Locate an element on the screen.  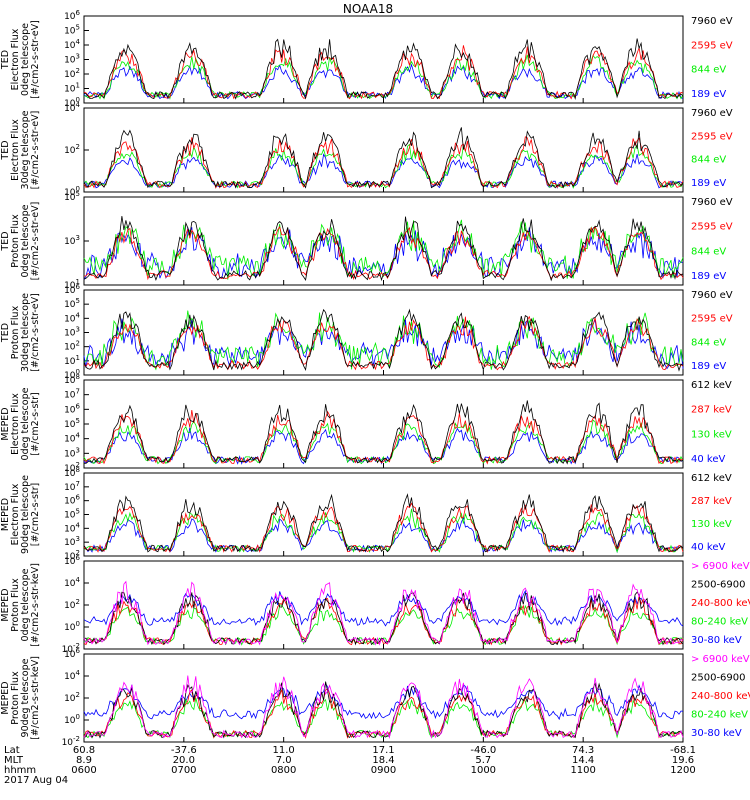
y-axis-label-line: TED is located at coordinates (5, 150).